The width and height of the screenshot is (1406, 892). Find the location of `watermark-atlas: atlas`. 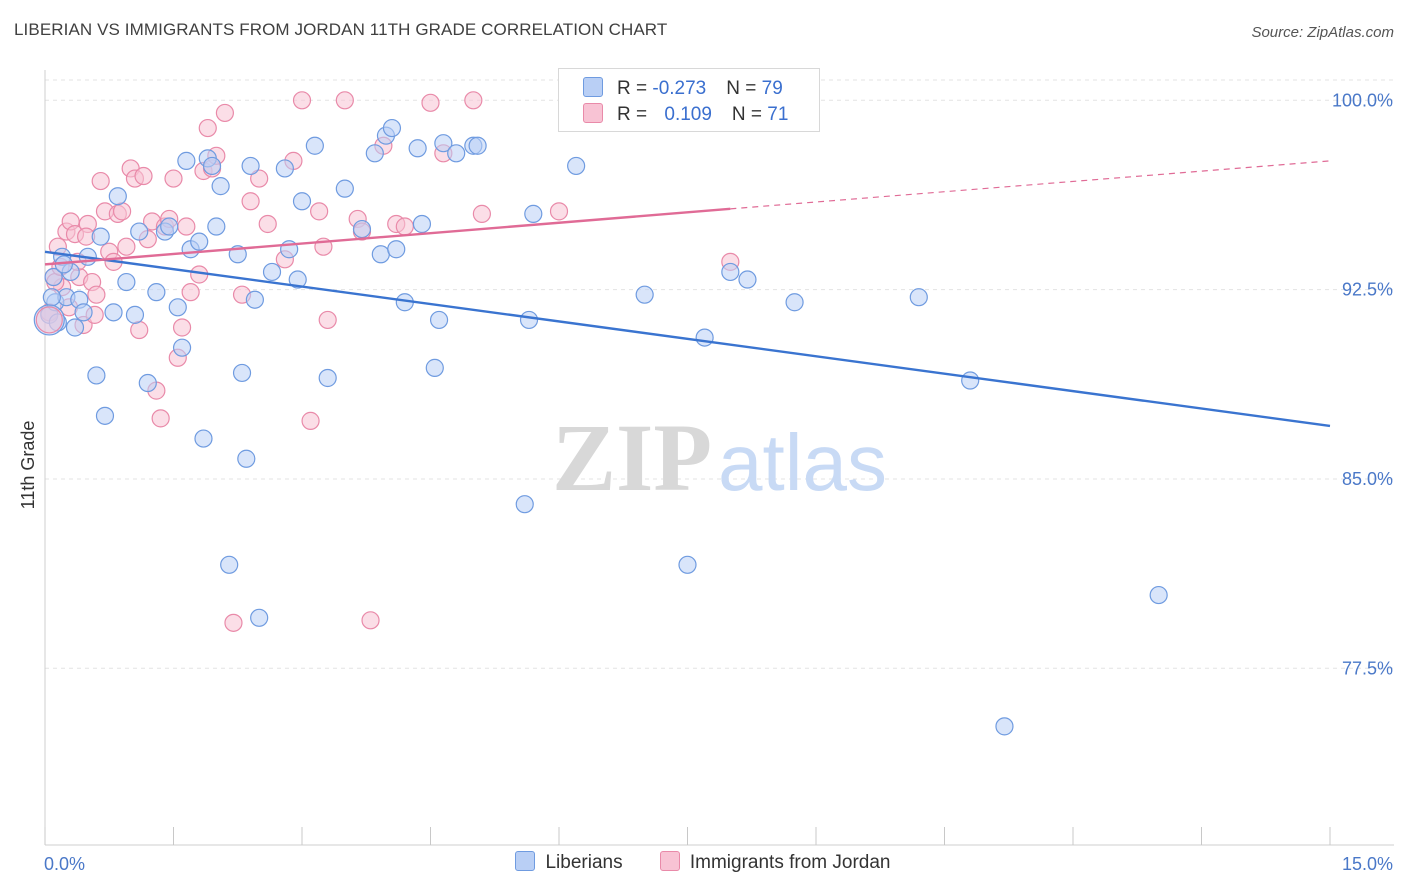

watermark-atlas: atlas is located at coordinates (802, 462).